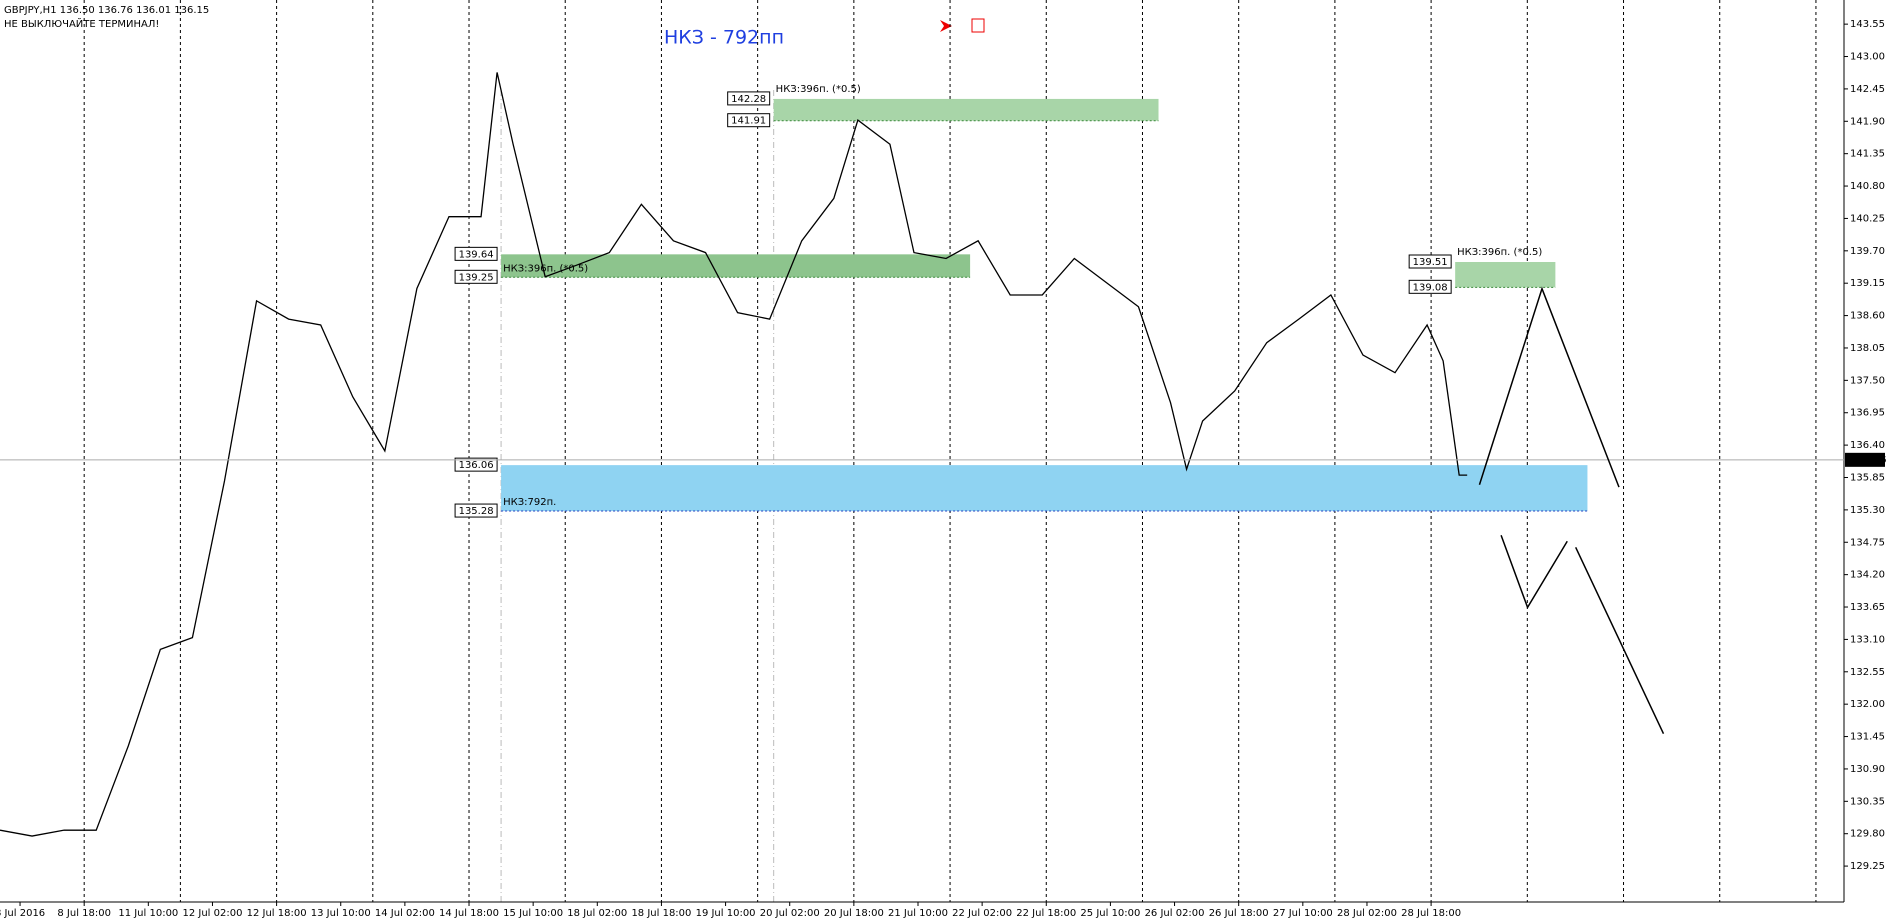  Describe the element at coordinates (405, 913) in the screenshot. I see `x-tick-label: 14 Jul 02:00` at that location.